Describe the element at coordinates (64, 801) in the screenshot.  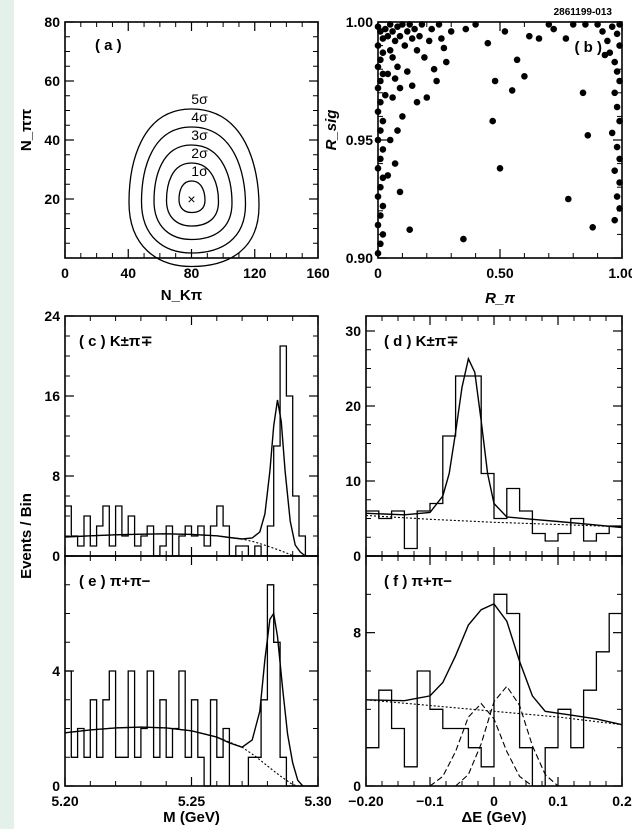
I see `x-tick-label: 5.20` at that location.